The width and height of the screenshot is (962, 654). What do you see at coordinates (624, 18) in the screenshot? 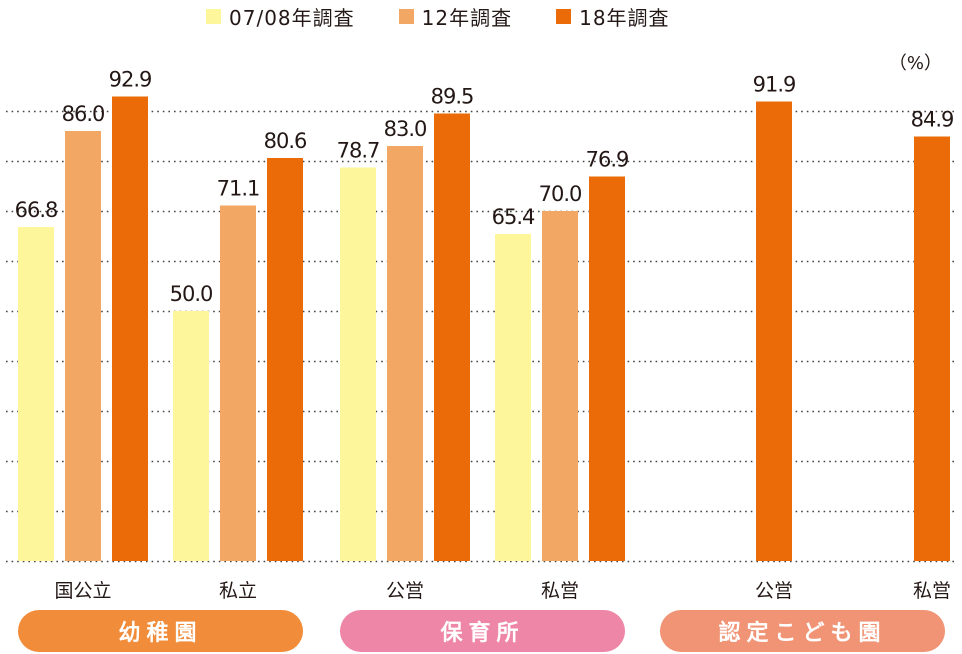
I see `legend-label-18: 18年調査` at bounding box center [624, 18].